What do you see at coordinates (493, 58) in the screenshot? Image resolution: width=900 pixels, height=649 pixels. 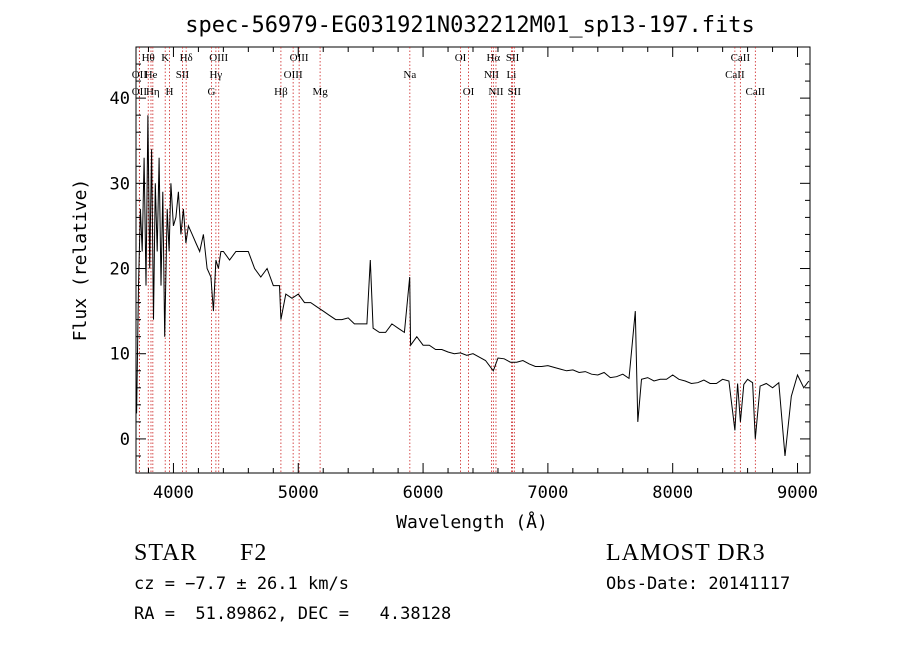 I see `line-mark-label: Hα` at bounding box center [493, 58].